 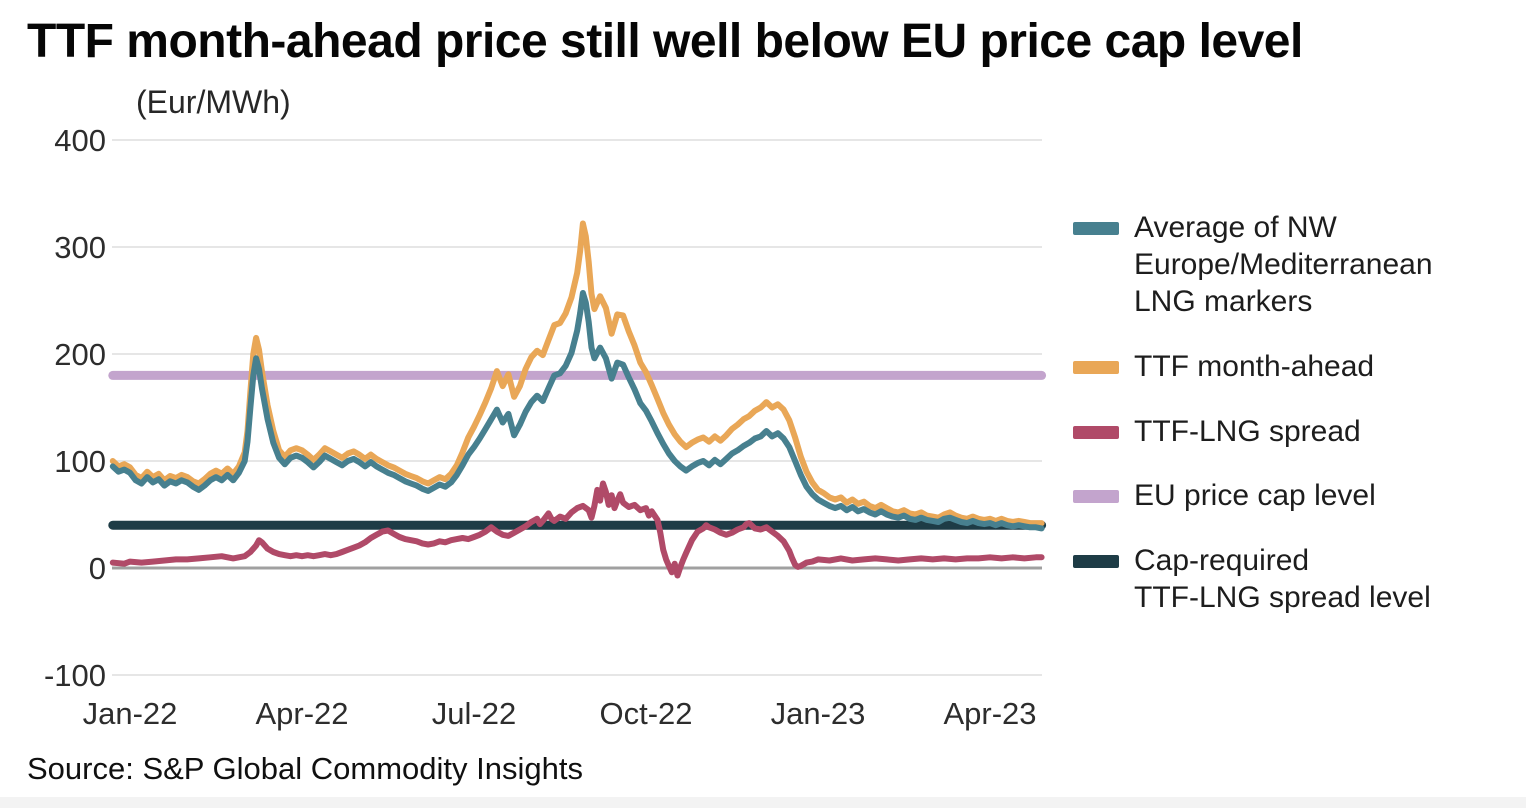 What do you see at coordinates (97, 568) in the screenshot?
I see `y-tick-label: 0` at bounding box center [97, 568].